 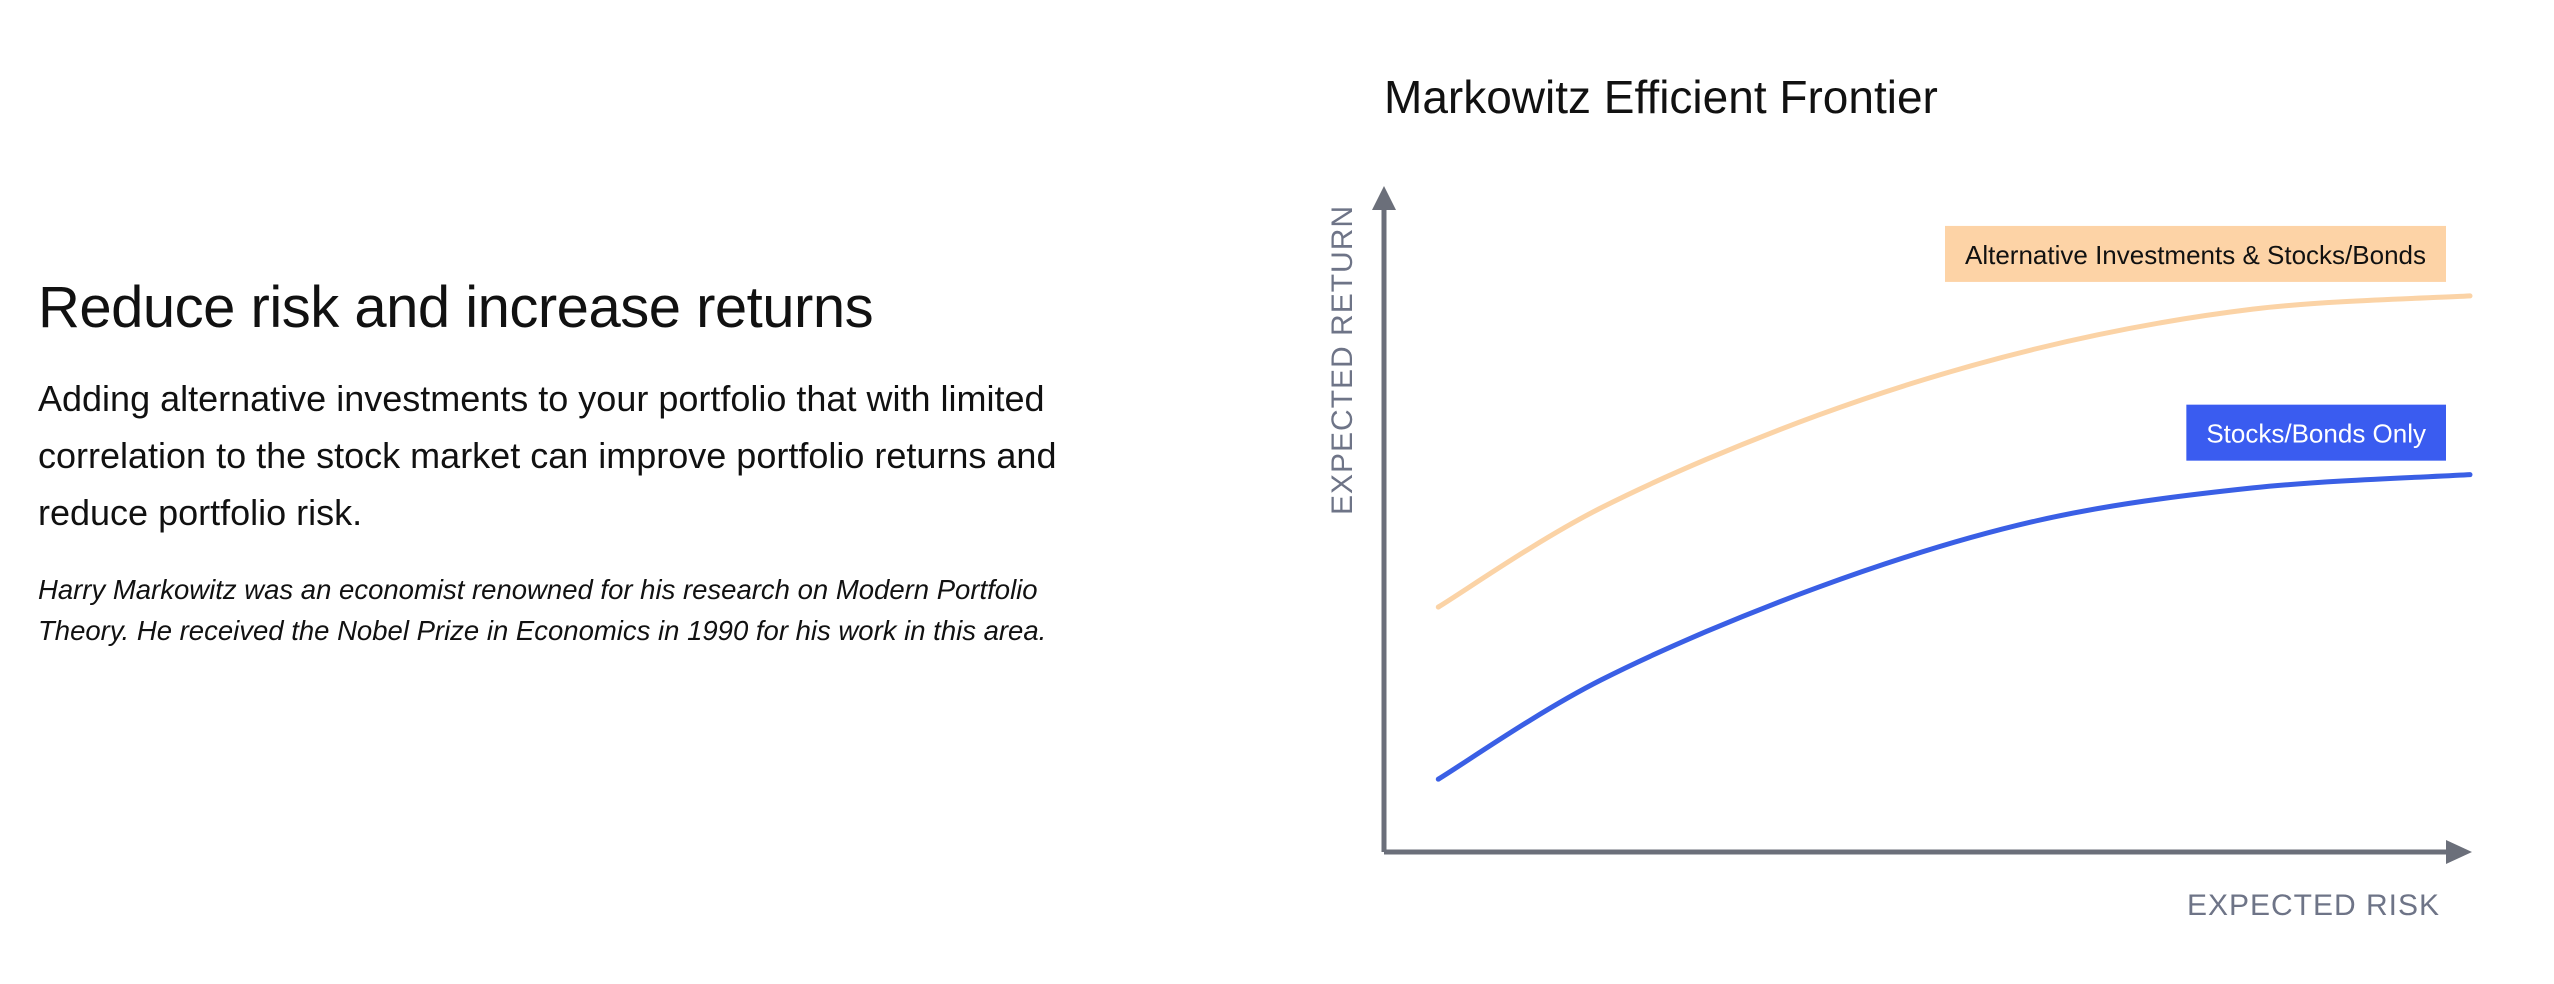 I want to click on legend-badge-stocks-bonds, so click(x=2316, y=432).